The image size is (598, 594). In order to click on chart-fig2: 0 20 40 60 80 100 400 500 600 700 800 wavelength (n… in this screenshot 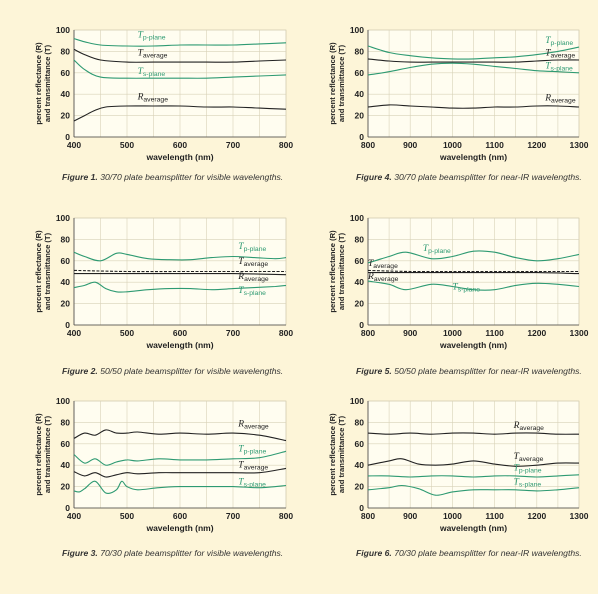, I will do `click(163, 281)`.